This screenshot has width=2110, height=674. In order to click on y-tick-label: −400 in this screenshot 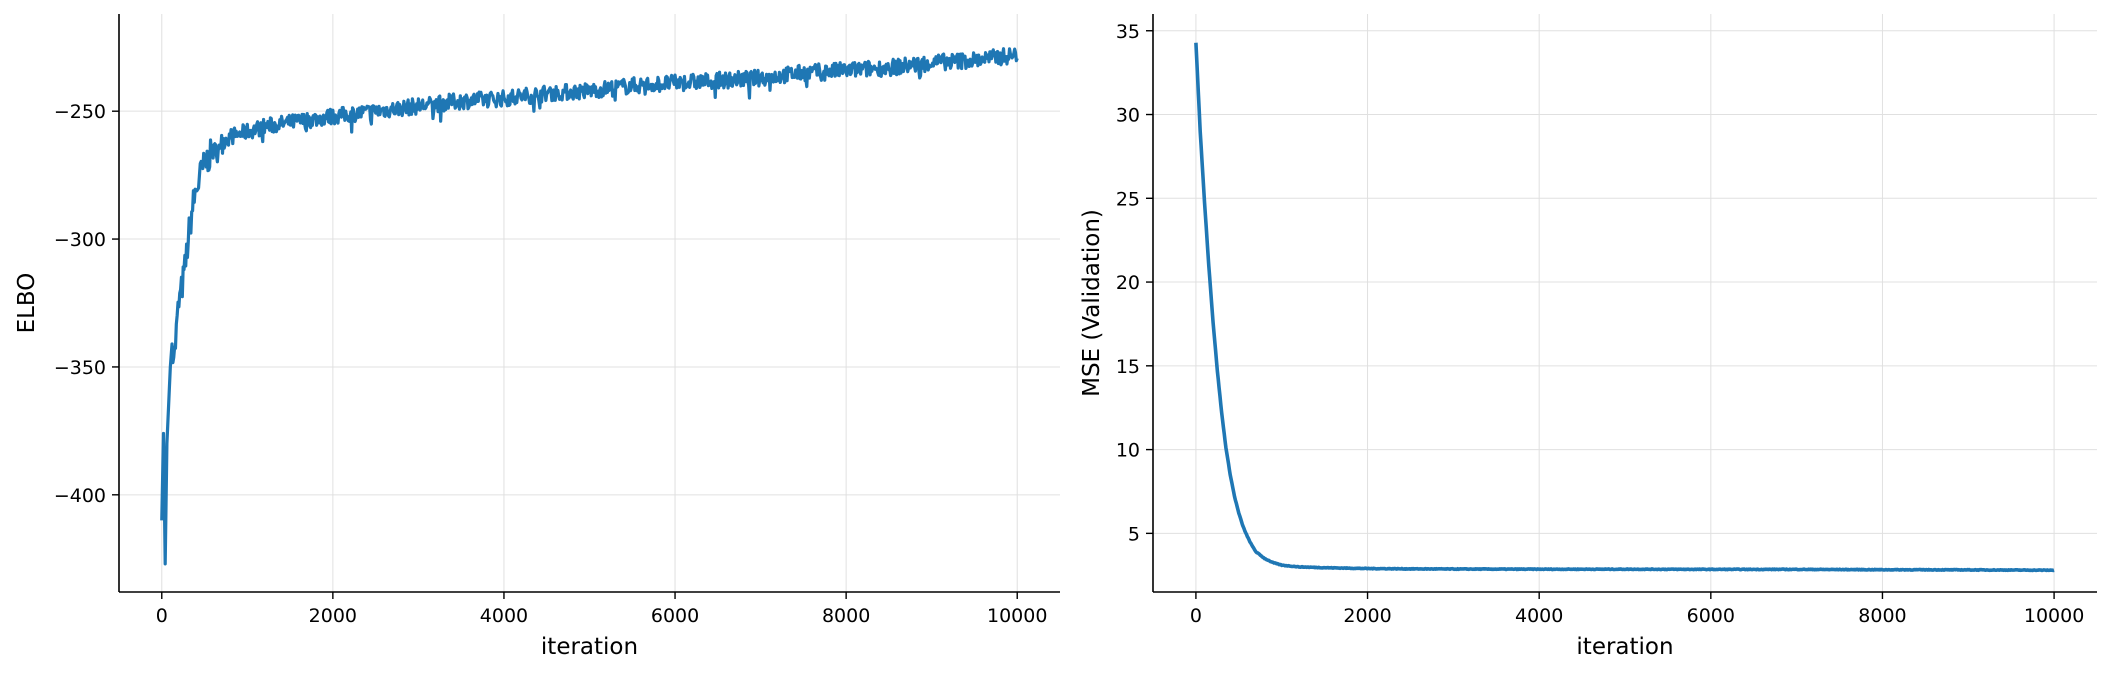, I will do `click(80, 496)`.